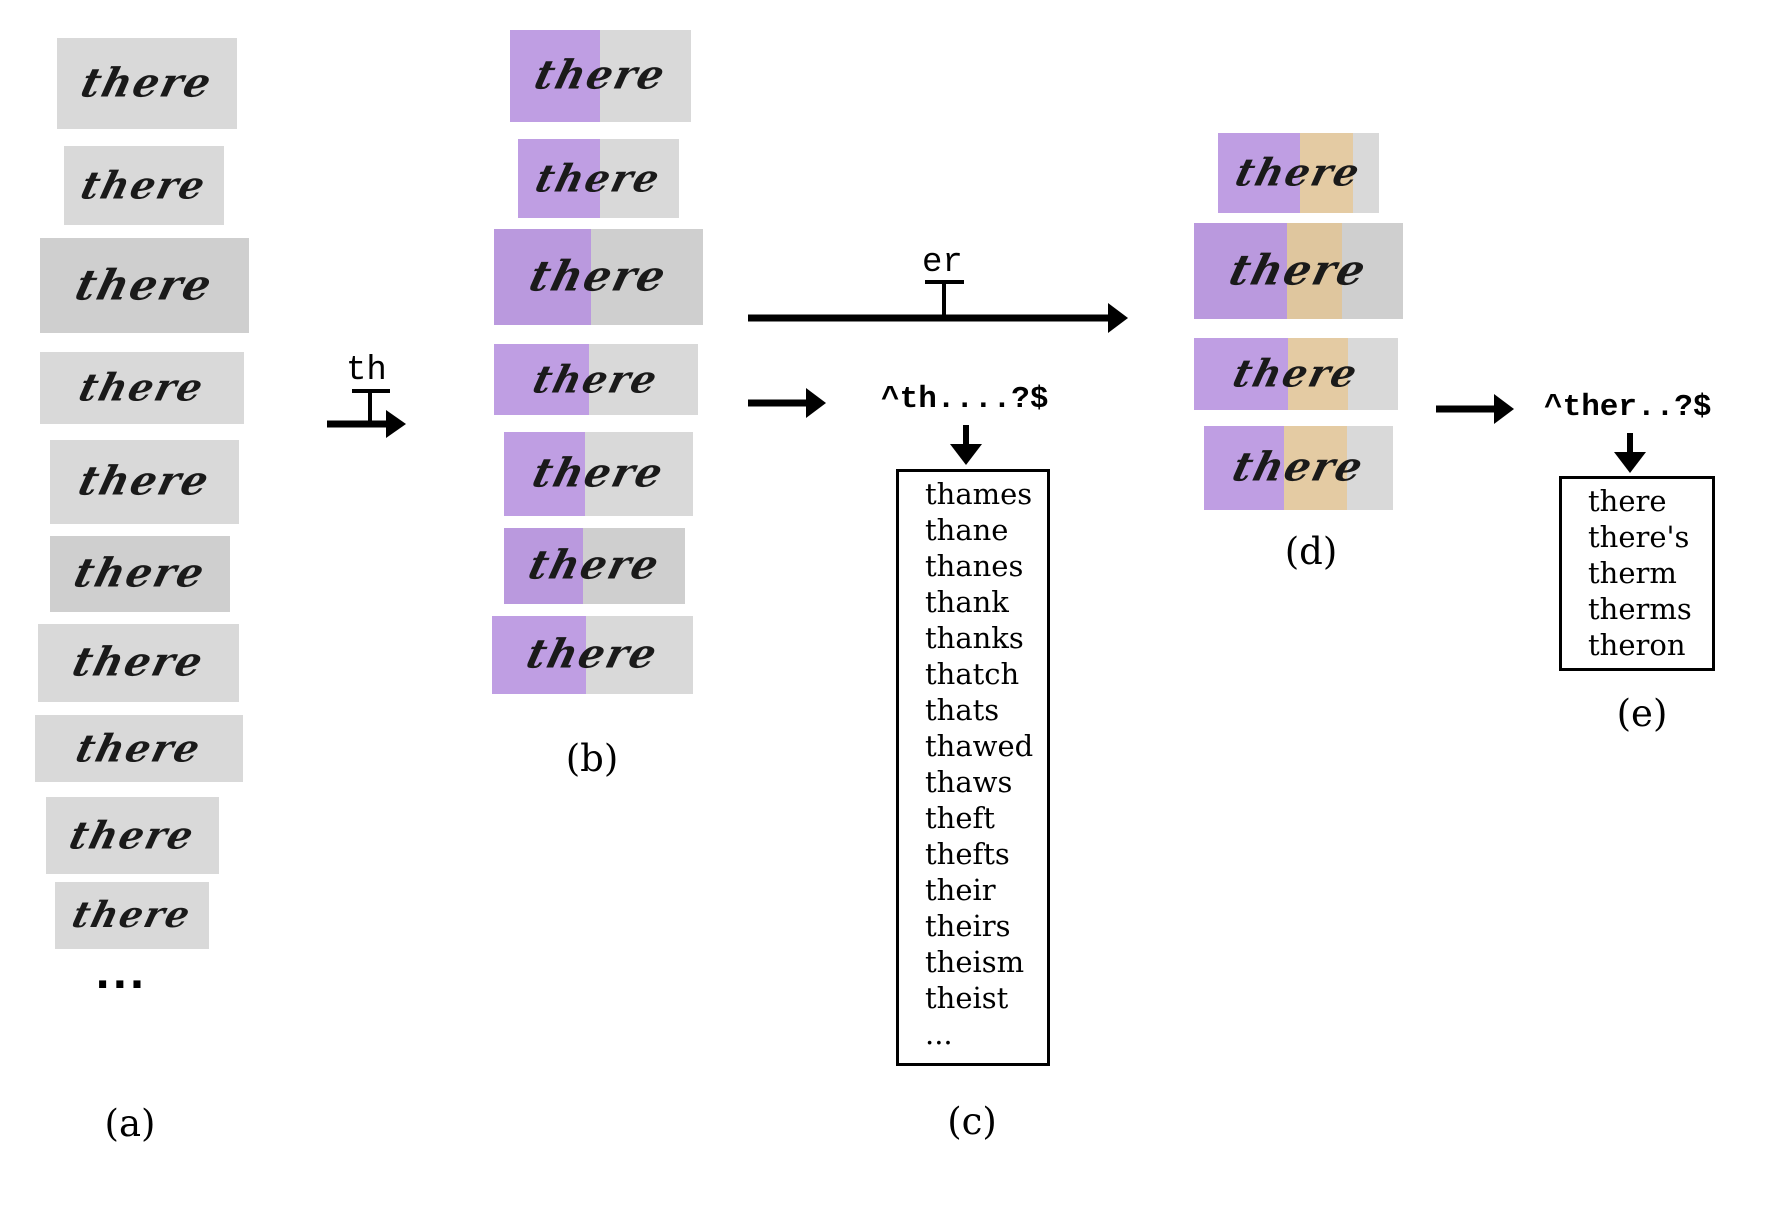 The image size is (1778, 1206). I want to click on list-c-candidate: thanes, so click(974, 566).